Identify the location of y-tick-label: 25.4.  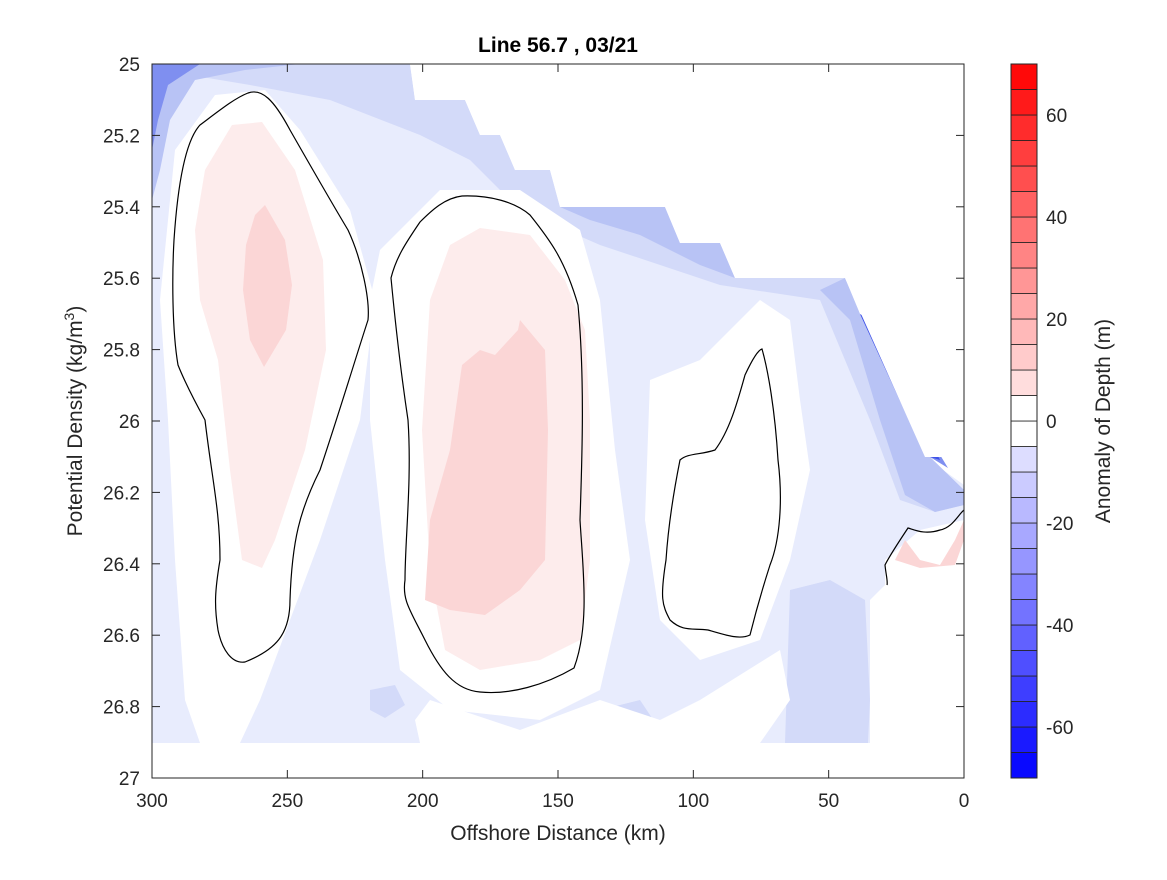
(121, 208).